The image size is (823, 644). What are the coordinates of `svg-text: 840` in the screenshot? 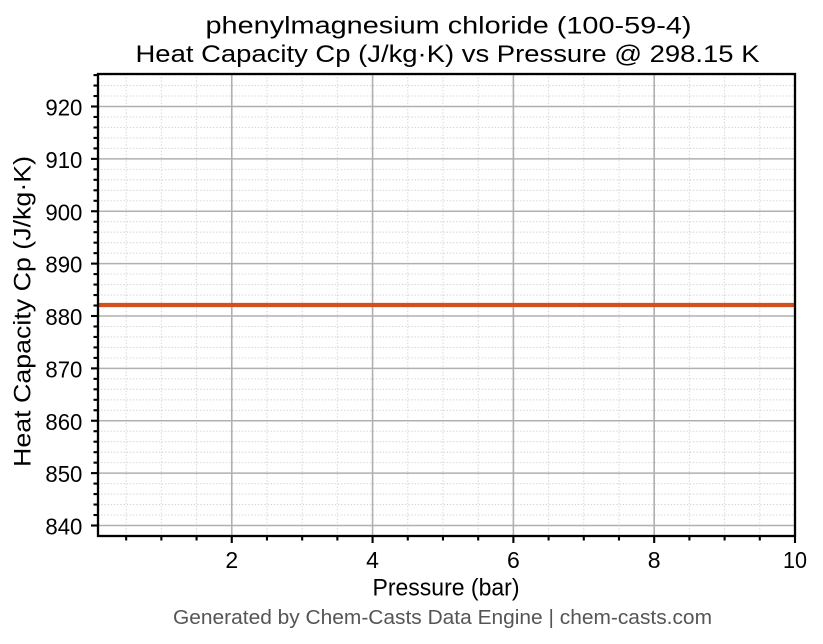 It's located at (63, 527).